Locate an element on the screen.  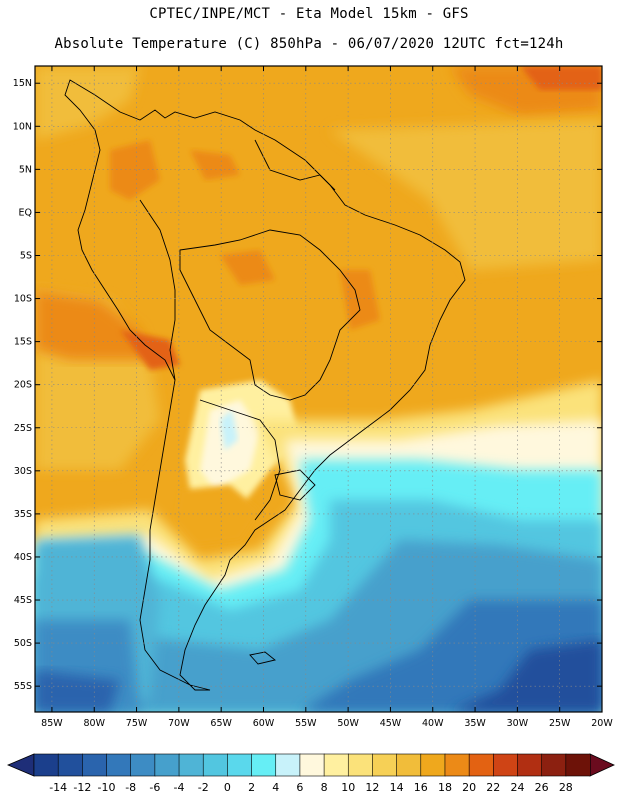
lon-tick-label: 50W is located at coordinates (348, 723).